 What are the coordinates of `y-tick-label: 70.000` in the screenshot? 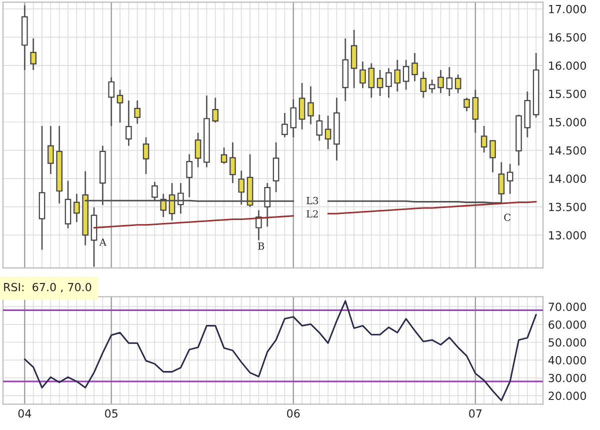 It's located at (567, 307).